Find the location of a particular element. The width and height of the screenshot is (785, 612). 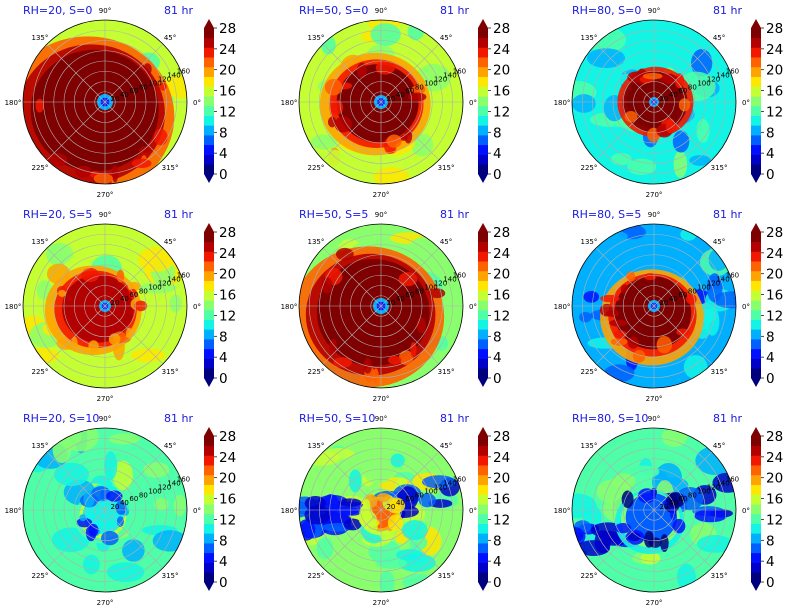

panel-title: RH=80, S=10 is located at coordinates (610, 418).